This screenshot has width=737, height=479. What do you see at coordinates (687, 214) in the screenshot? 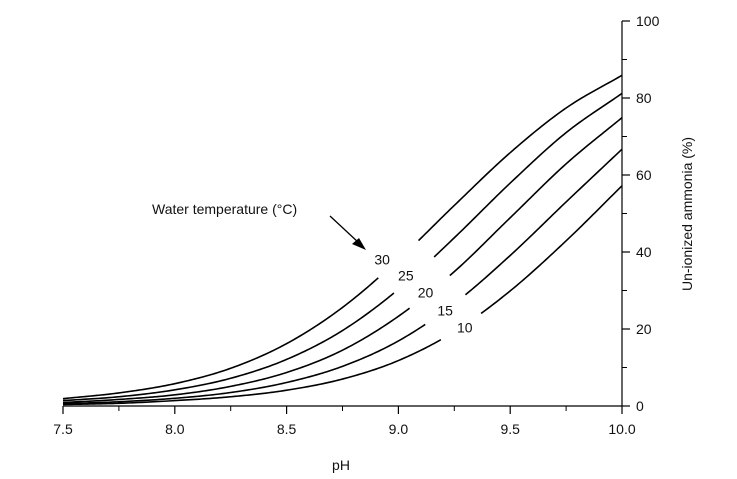
I see `y-axis-label: Un-ionized ammonia (%)` at bounding box center [687, 214].